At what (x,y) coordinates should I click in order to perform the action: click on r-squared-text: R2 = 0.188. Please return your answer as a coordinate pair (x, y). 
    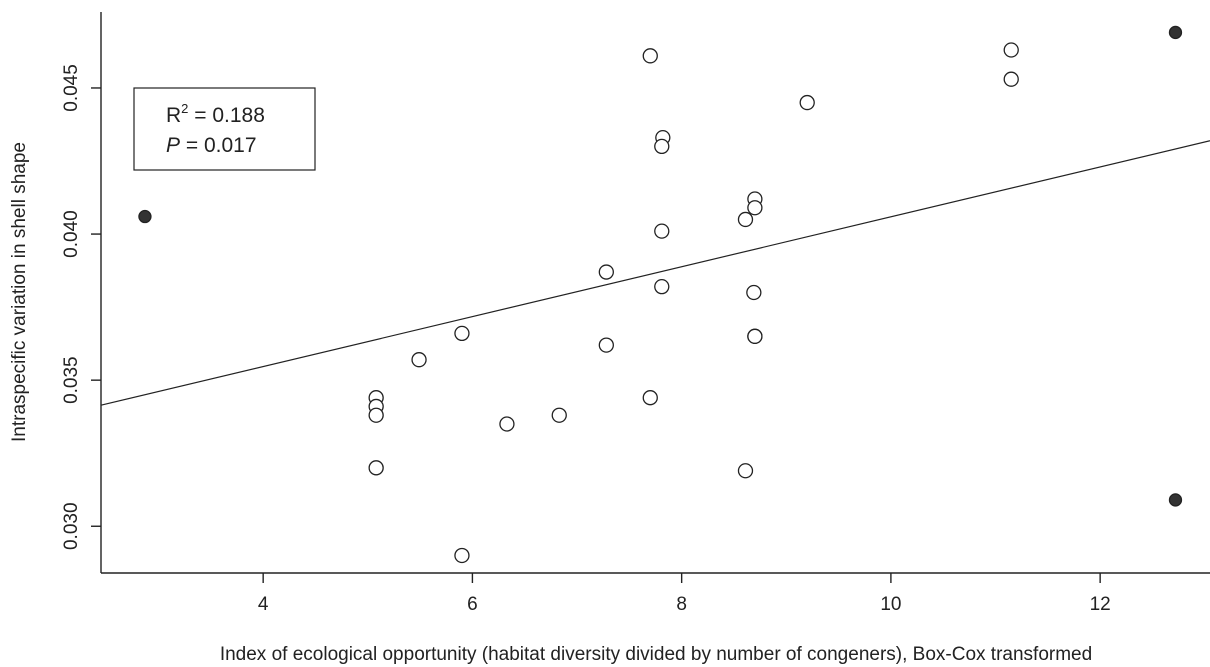
    Looking at the image, I should click on (215, 114).